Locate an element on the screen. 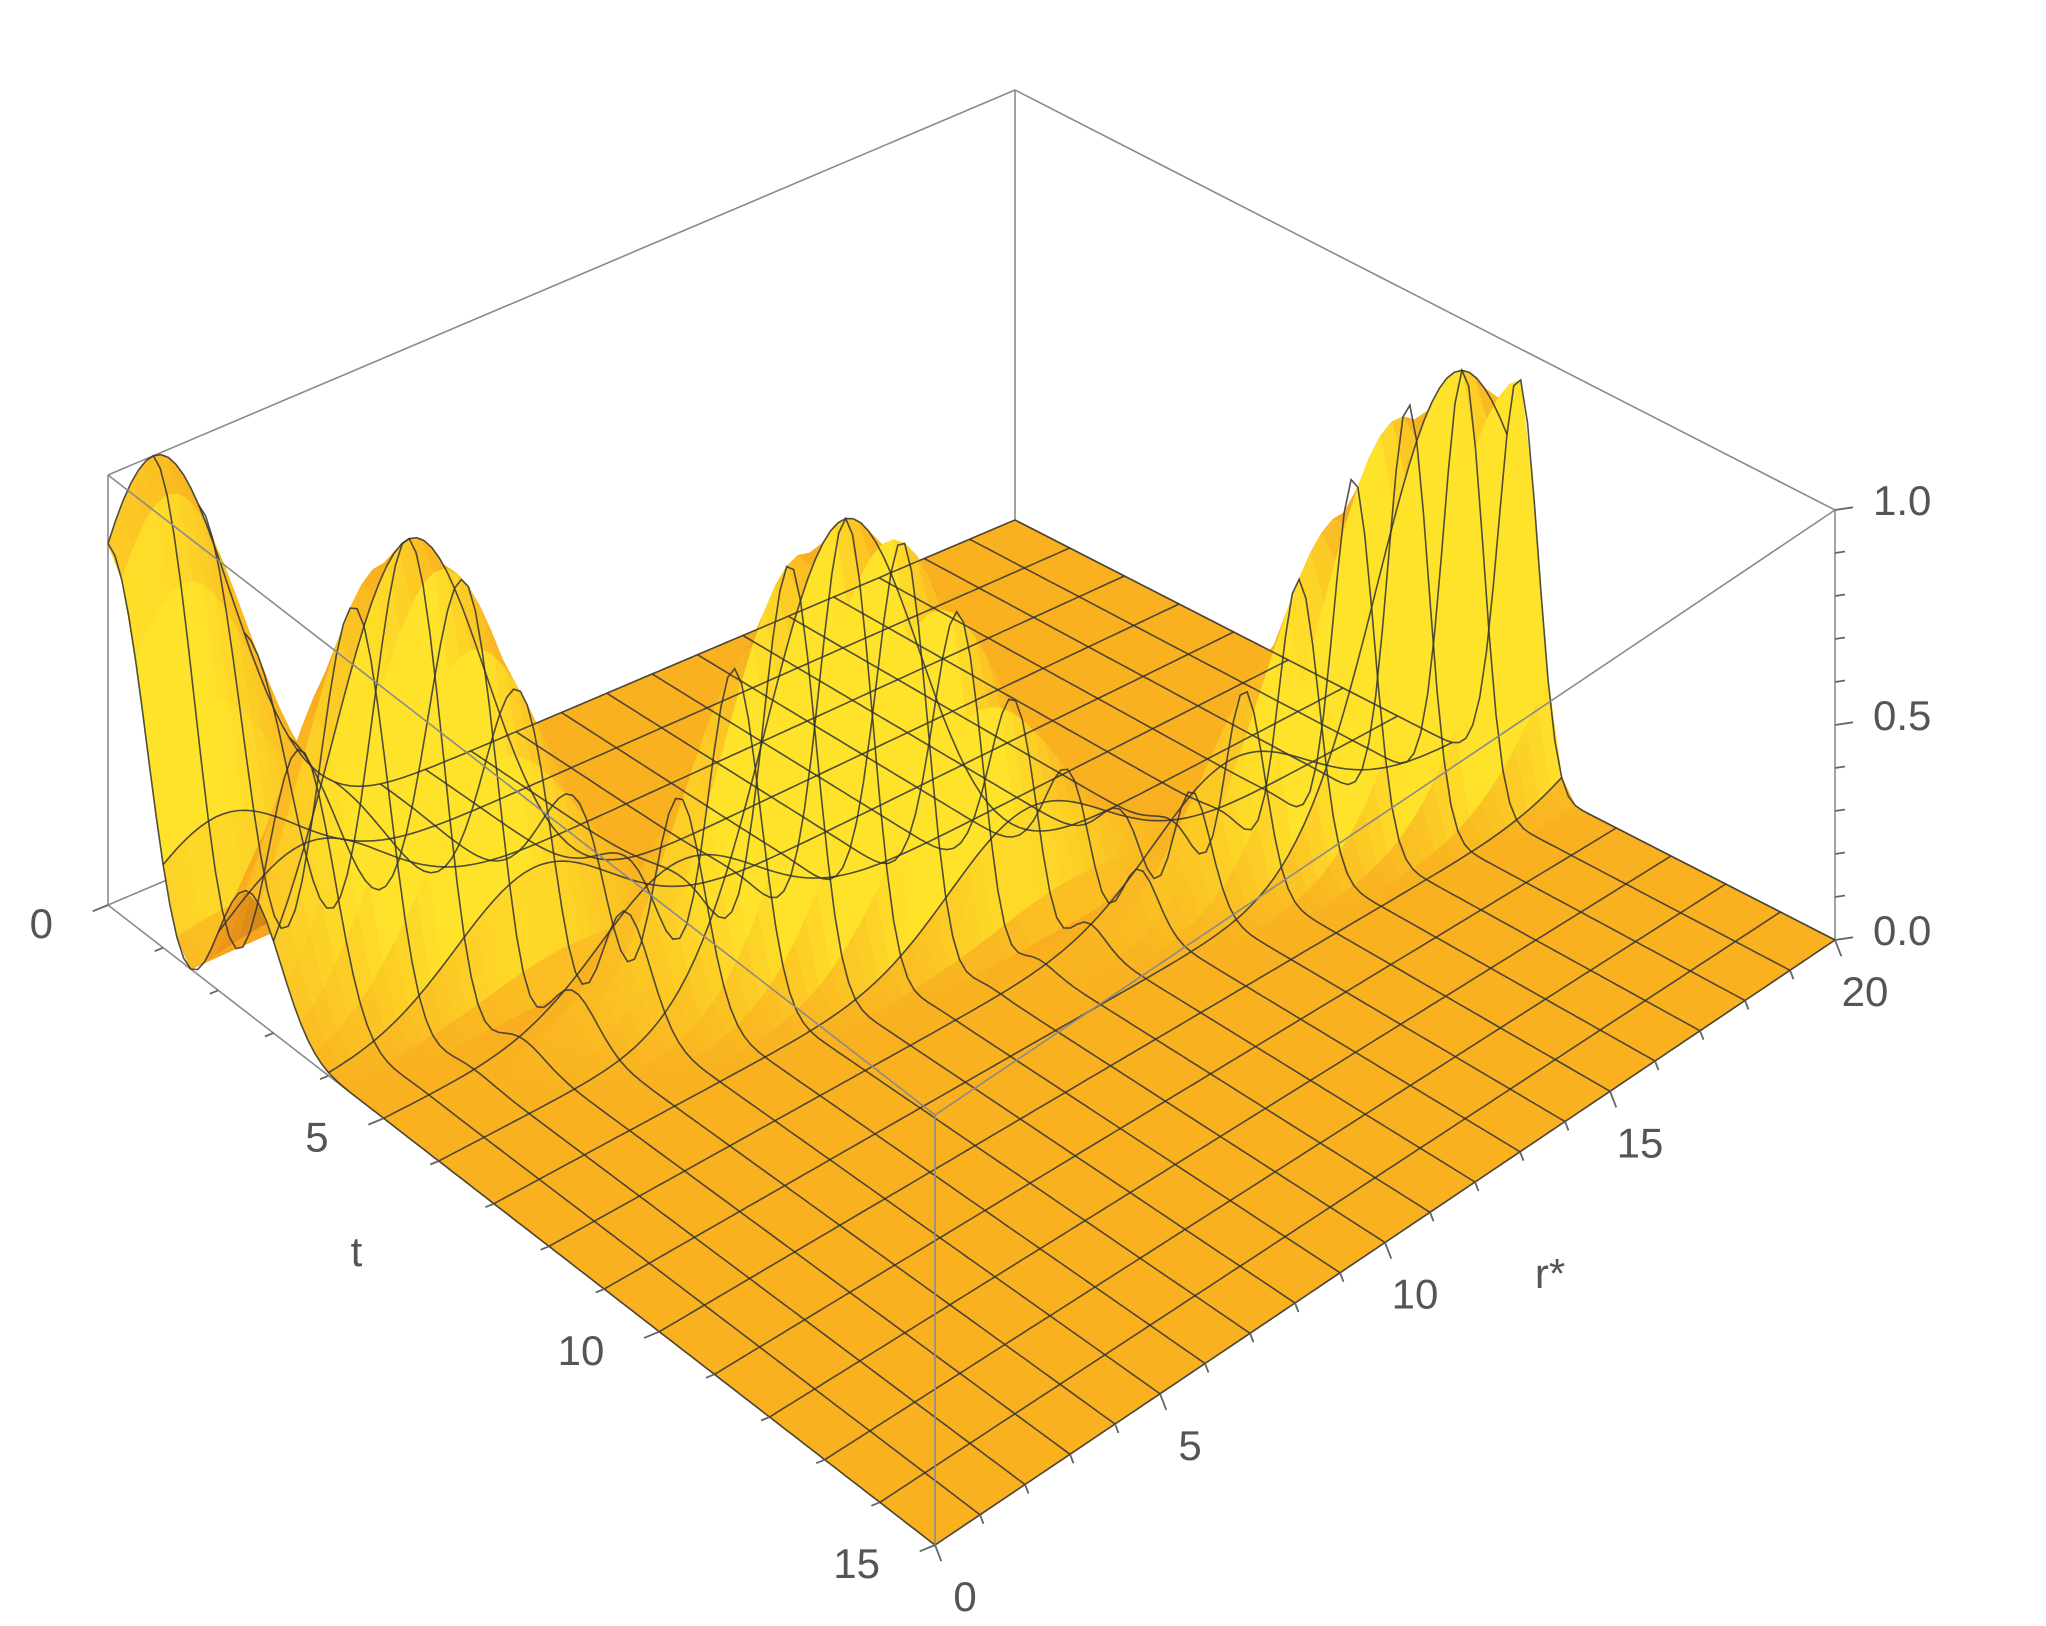 The width and height of the screenshot is (2046, 1626). tick-label-t: 15 is located at coordinates (856, 1563).